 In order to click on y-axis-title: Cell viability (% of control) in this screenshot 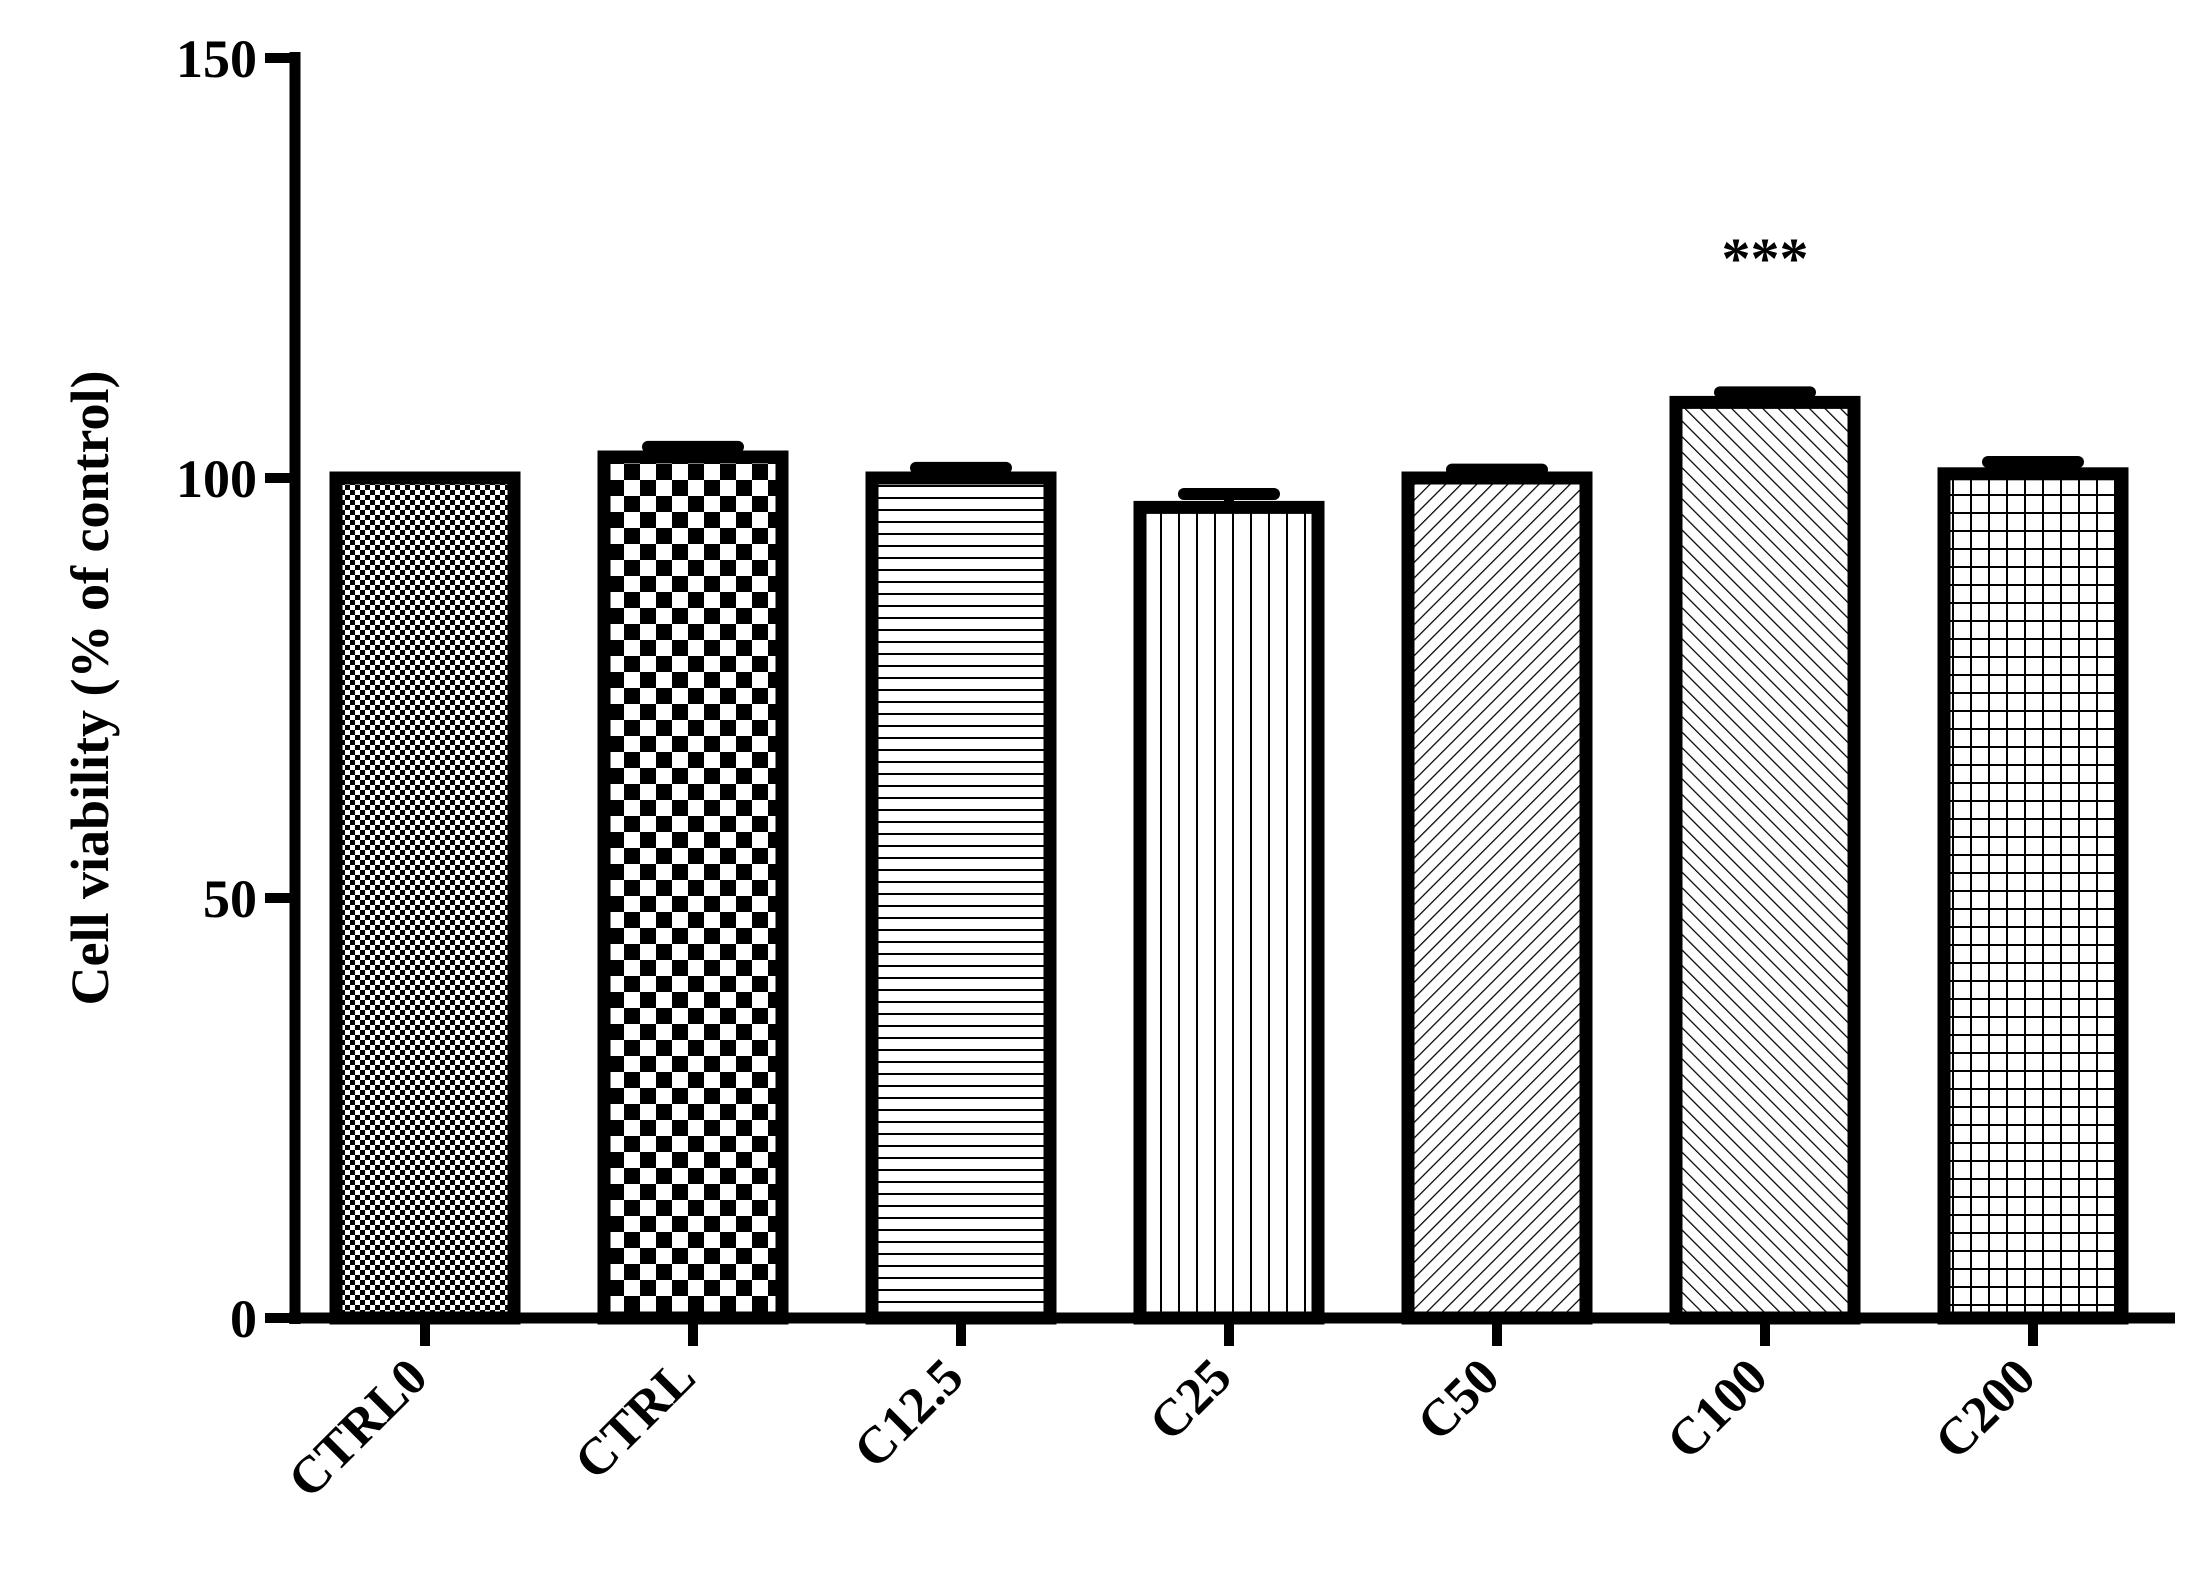, I will do `click(90, 688)`.